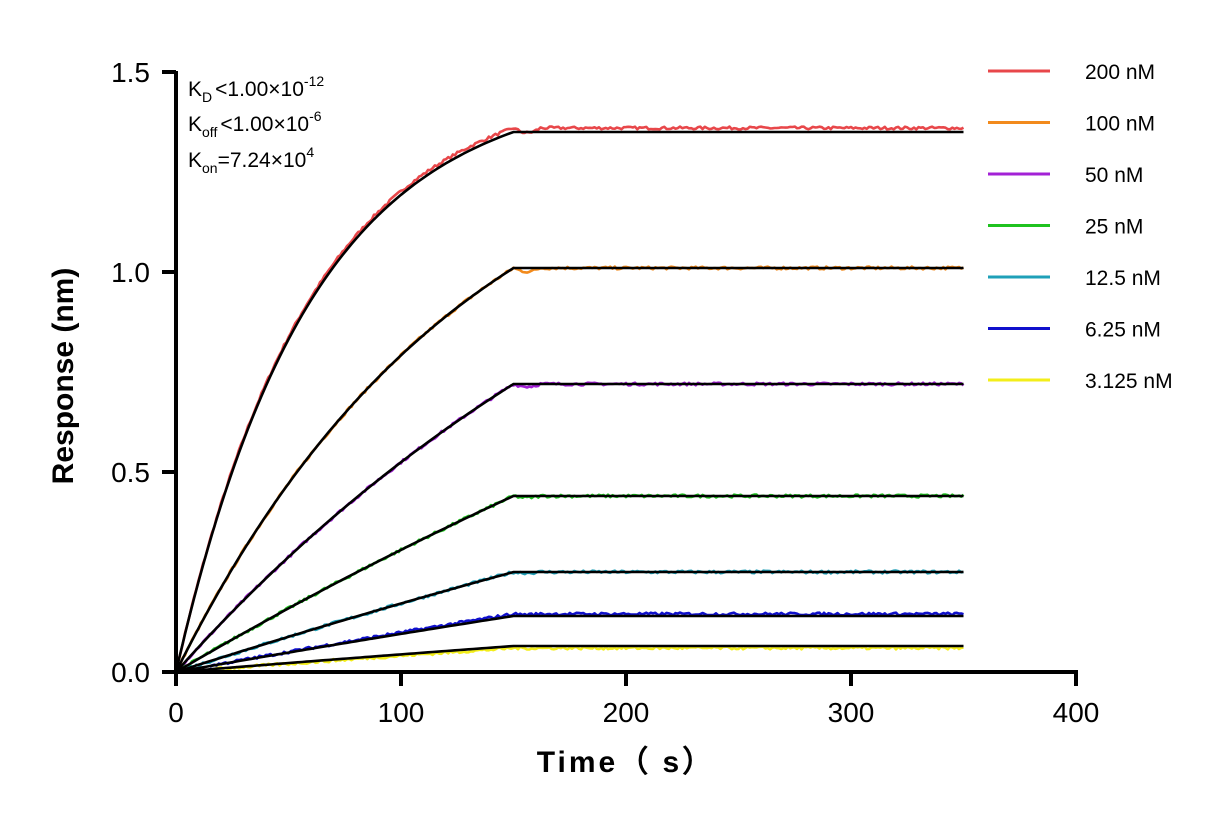  What do you see at coordinates (1076, 712) in the screenshot?
I see `x-tick-label: 400` at bounding box center [1076, 712].